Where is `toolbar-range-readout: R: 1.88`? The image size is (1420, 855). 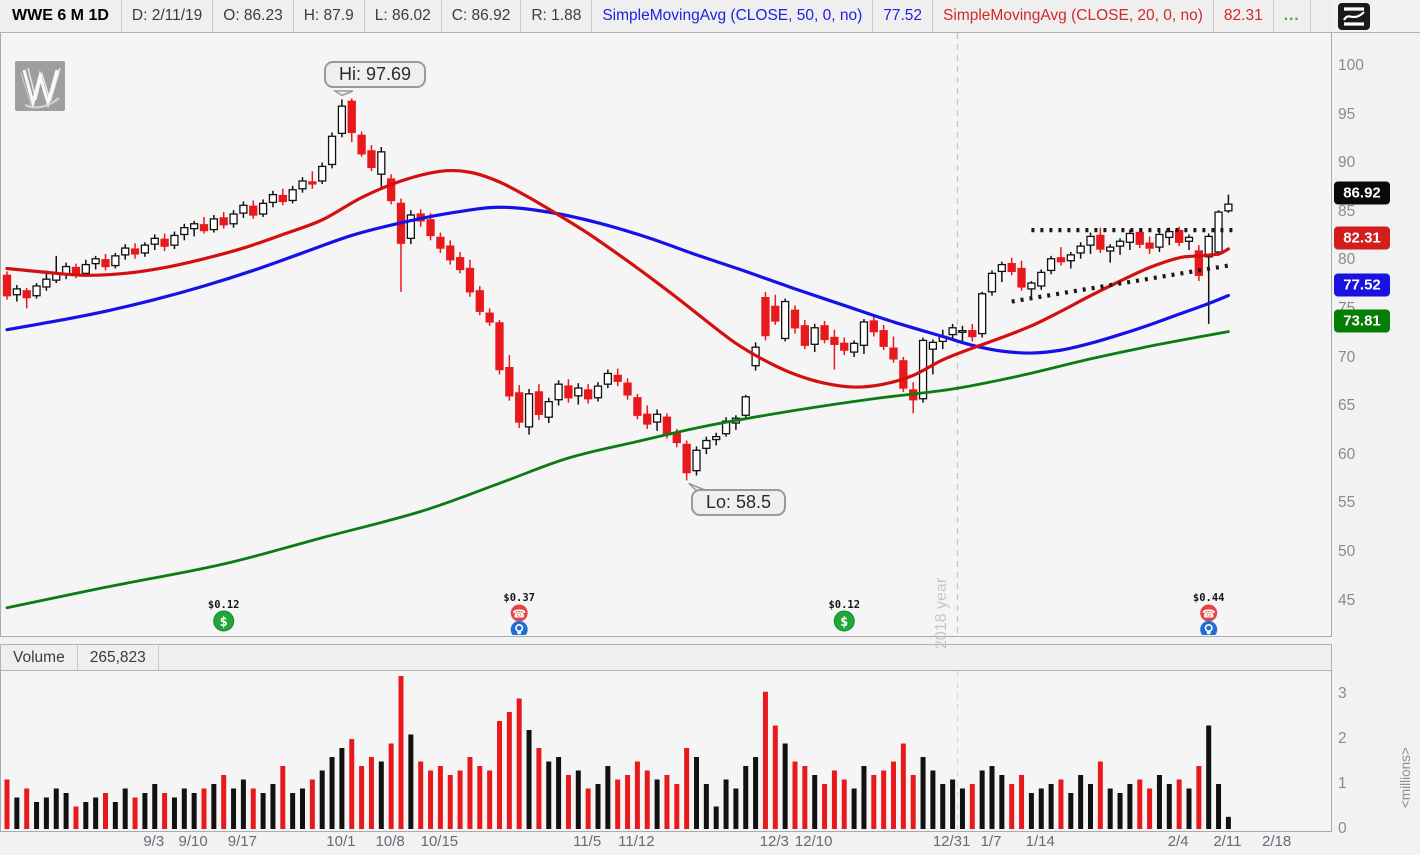 toolbar-range-readout: R: 1.88 is located at coordinates (557, 16).